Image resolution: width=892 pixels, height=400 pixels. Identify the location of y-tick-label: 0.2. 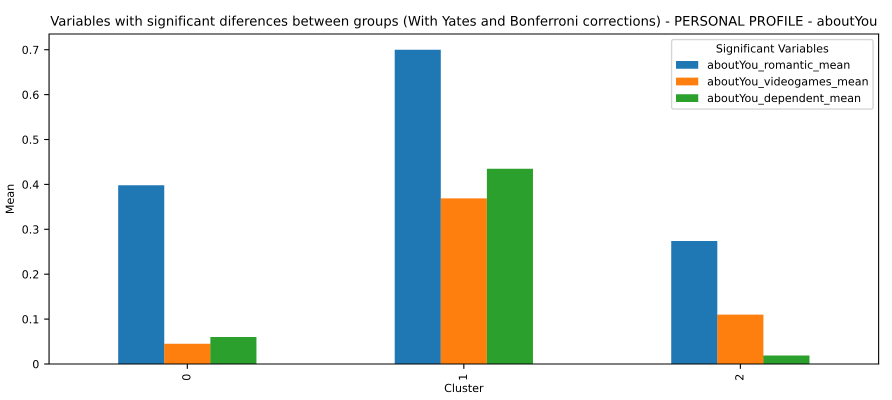
(30, 274).